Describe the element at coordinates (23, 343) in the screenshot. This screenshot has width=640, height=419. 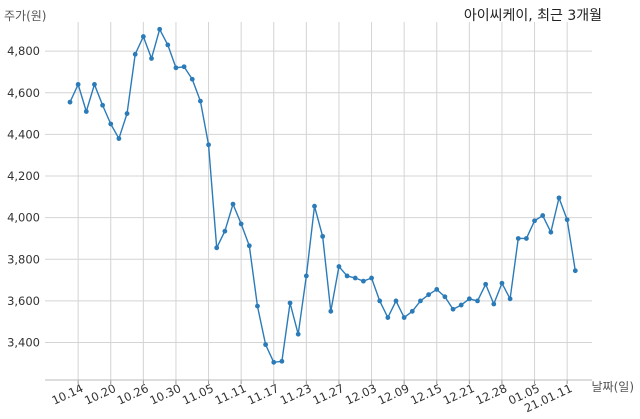
I see `y-tick-label: 3,400` at that location.